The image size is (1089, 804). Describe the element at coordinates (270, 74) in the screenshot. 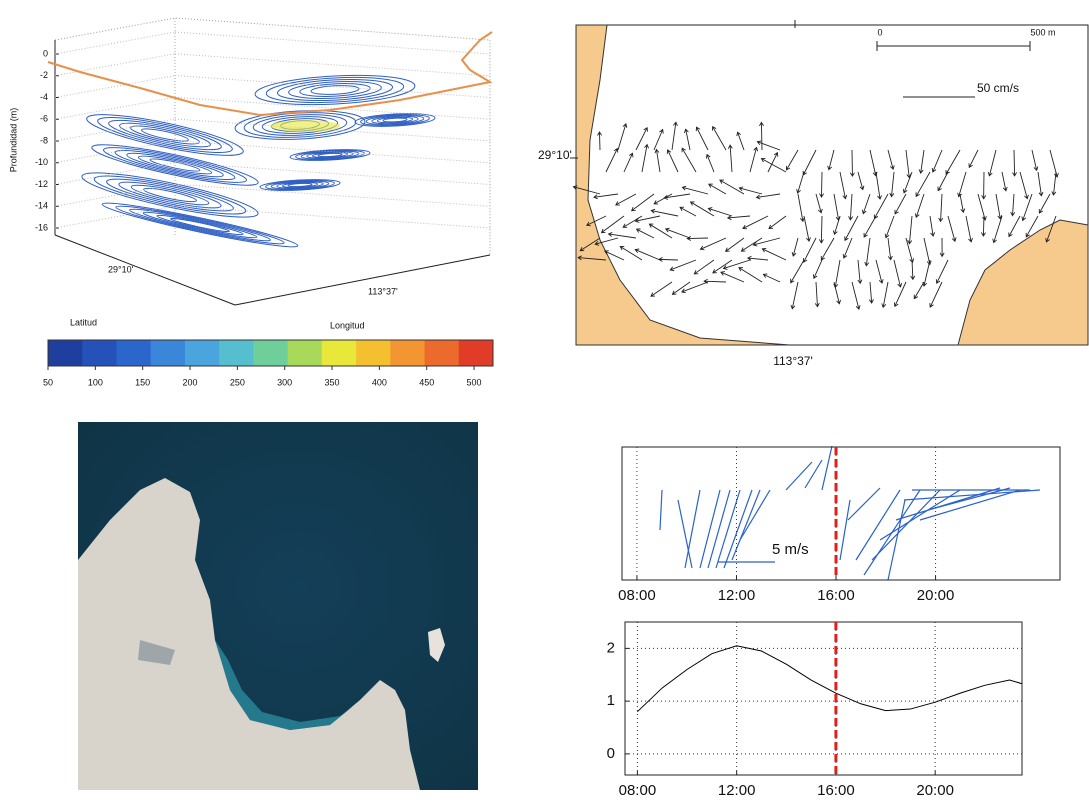

I see `coastline` at that location.